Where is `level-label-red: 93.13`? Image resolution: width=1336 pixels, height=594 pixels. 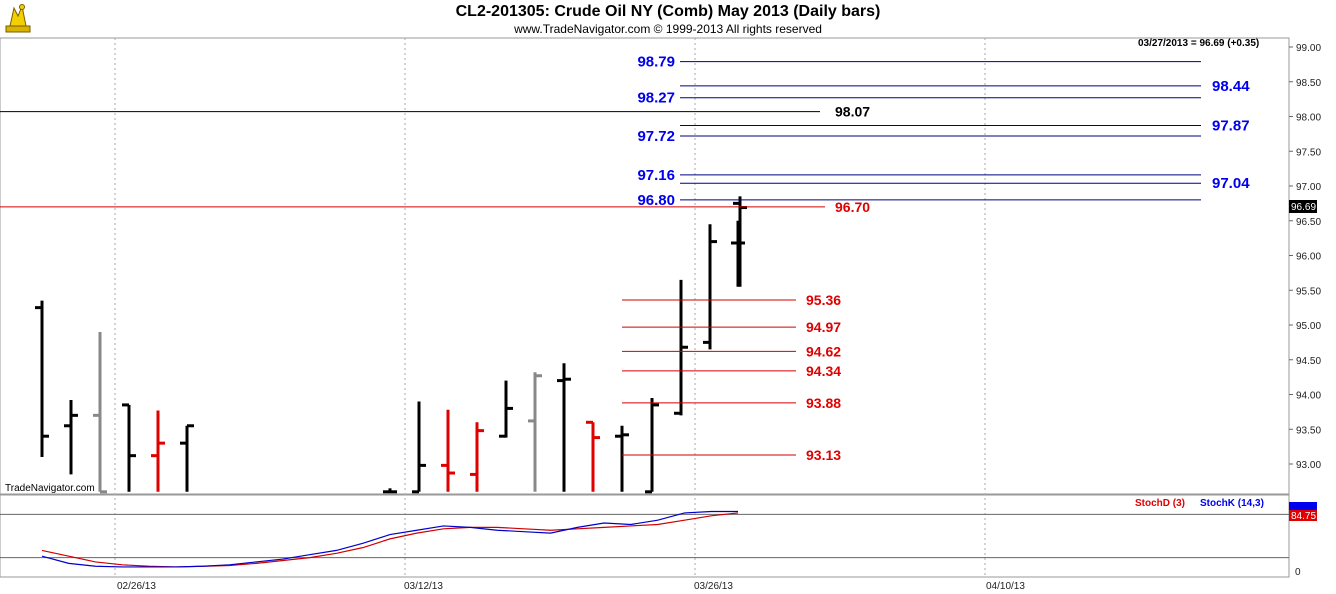 level-label-red: 93.13 is located at coordinates (823, 455).